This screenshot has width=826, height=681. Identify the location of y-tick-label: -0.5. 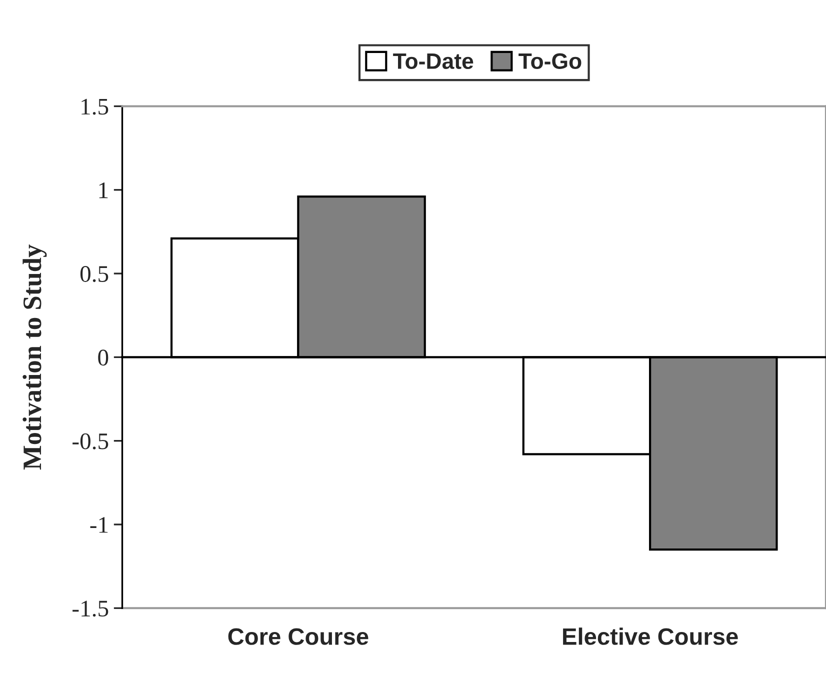
(90, 441).